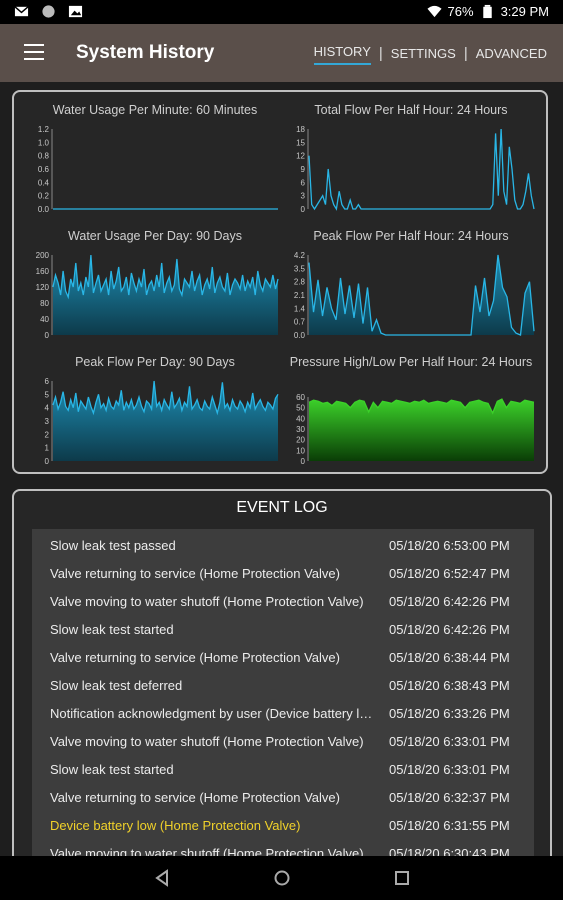 Image resolution: width=563 pixels, height=900 pixels. I want to click on y-tick-label: 80, so click(44, 303).